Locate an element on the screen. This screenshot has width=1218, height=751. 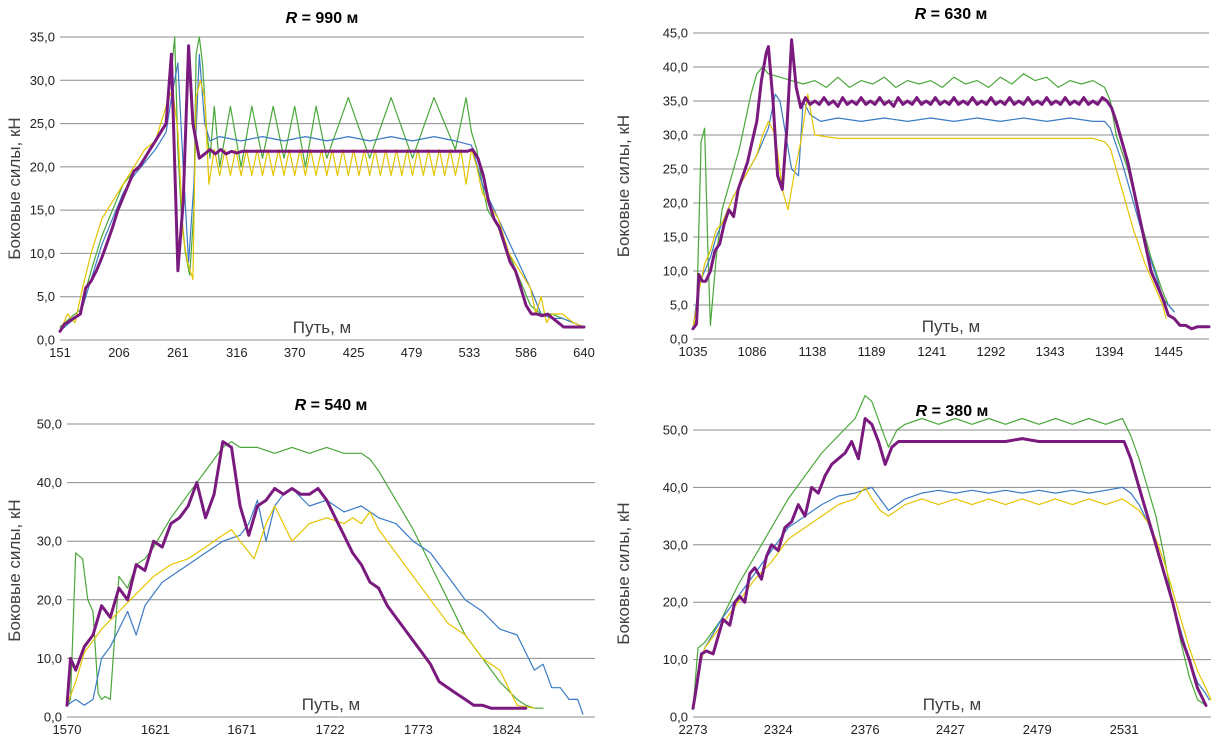
x-tick-label: 2479 is located at coordinates (1037, 729).